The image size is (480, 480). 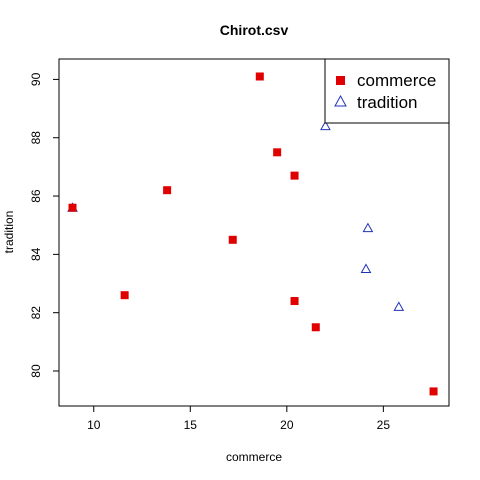 What do you see at coordinates (396, 80) in the screenshot?
I see `legend-label-commerce: commerce` at bounding box center [396, 80].